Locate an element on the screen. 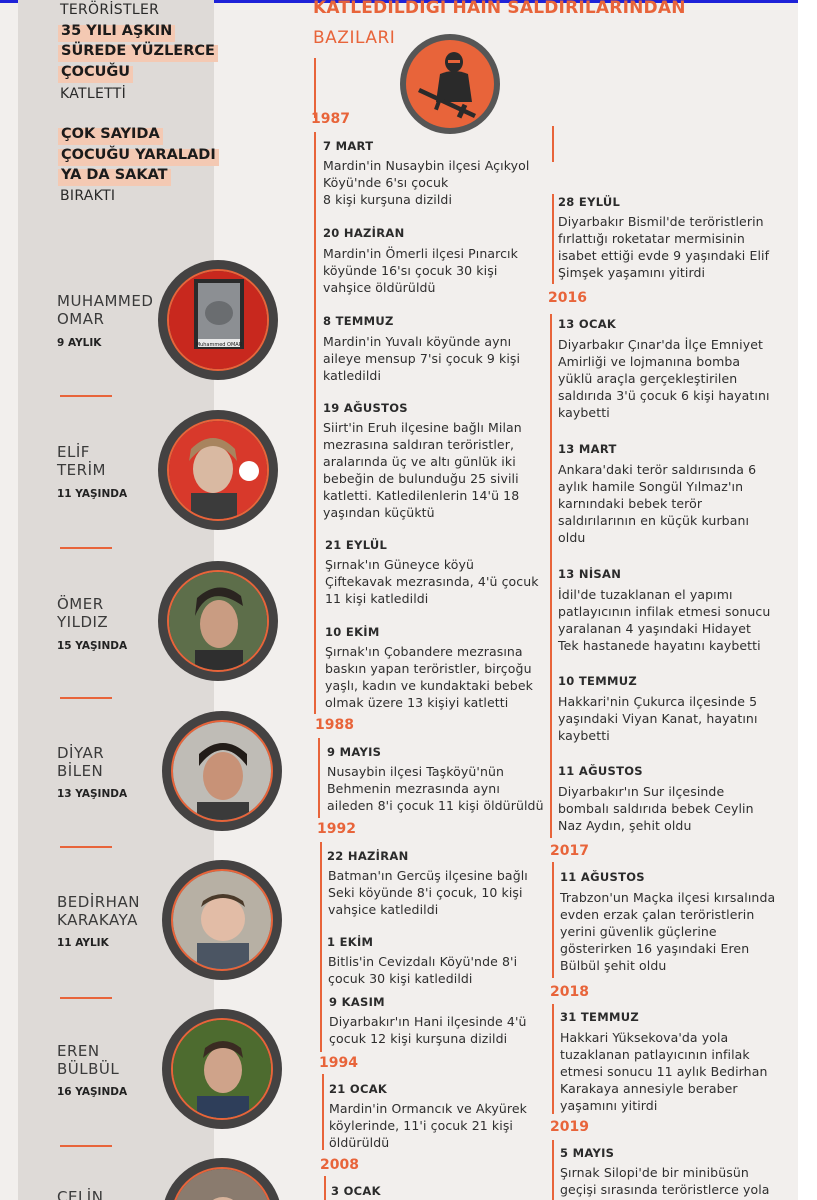  year-label: 1992 is located at coordinates (336, 829).